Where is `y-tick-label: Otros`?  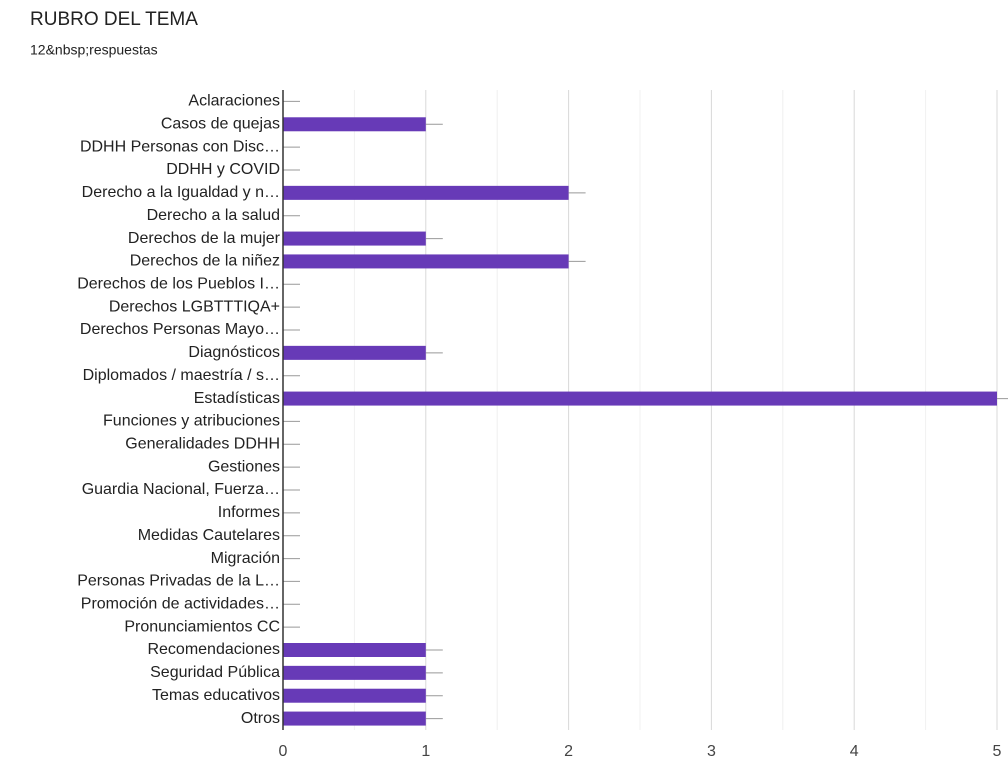
y-tick-label: Otros is located at coordinates (260, 718).